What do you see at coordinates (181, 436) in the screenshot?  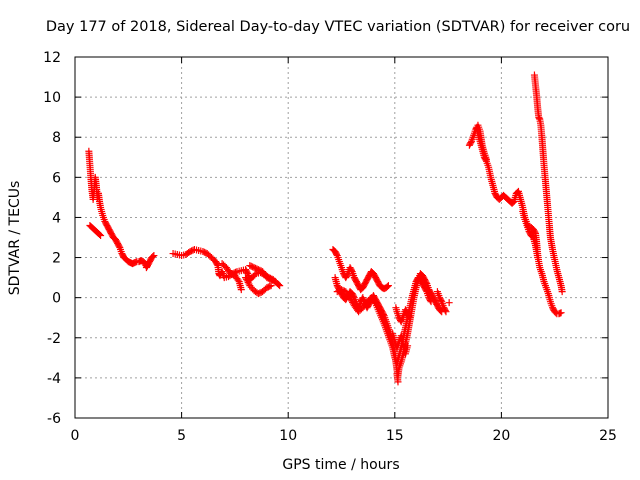 I see `x-tick-label: 5` at bounding box center [181, 436].